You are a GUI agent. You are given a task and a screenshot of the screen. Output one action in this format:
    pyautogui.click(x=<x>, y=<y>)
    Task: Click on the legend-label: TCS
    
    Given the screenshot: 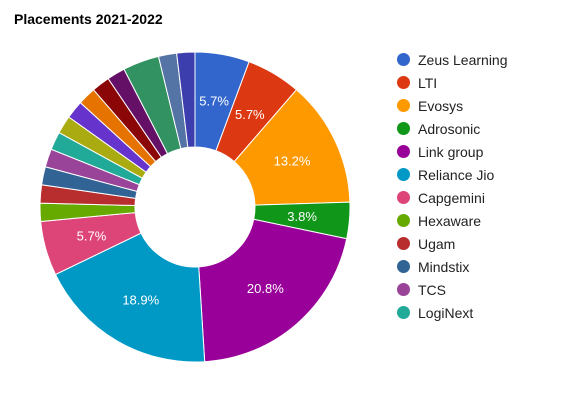 What is the action you would take?
    pyautogui.click(x=432, y=289)
    